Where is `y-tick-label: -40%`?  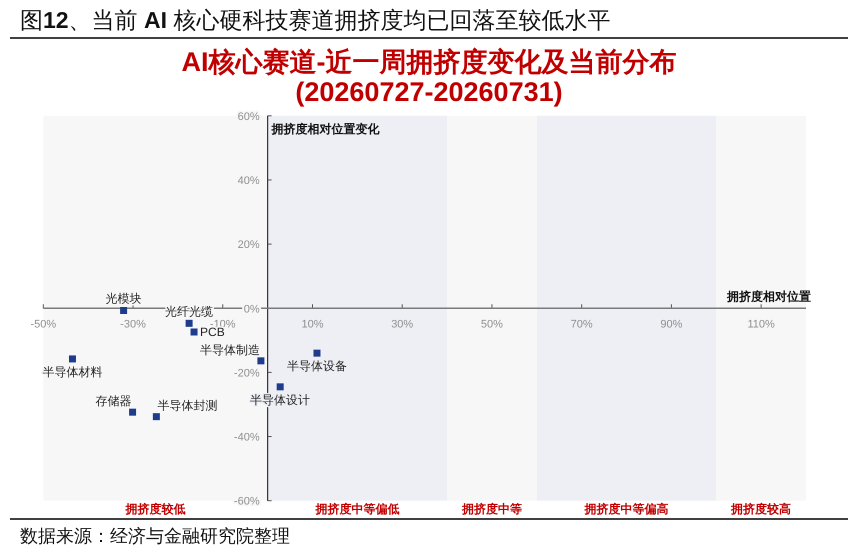 y-tick-label: -40% is located at coordinates (247, 438).